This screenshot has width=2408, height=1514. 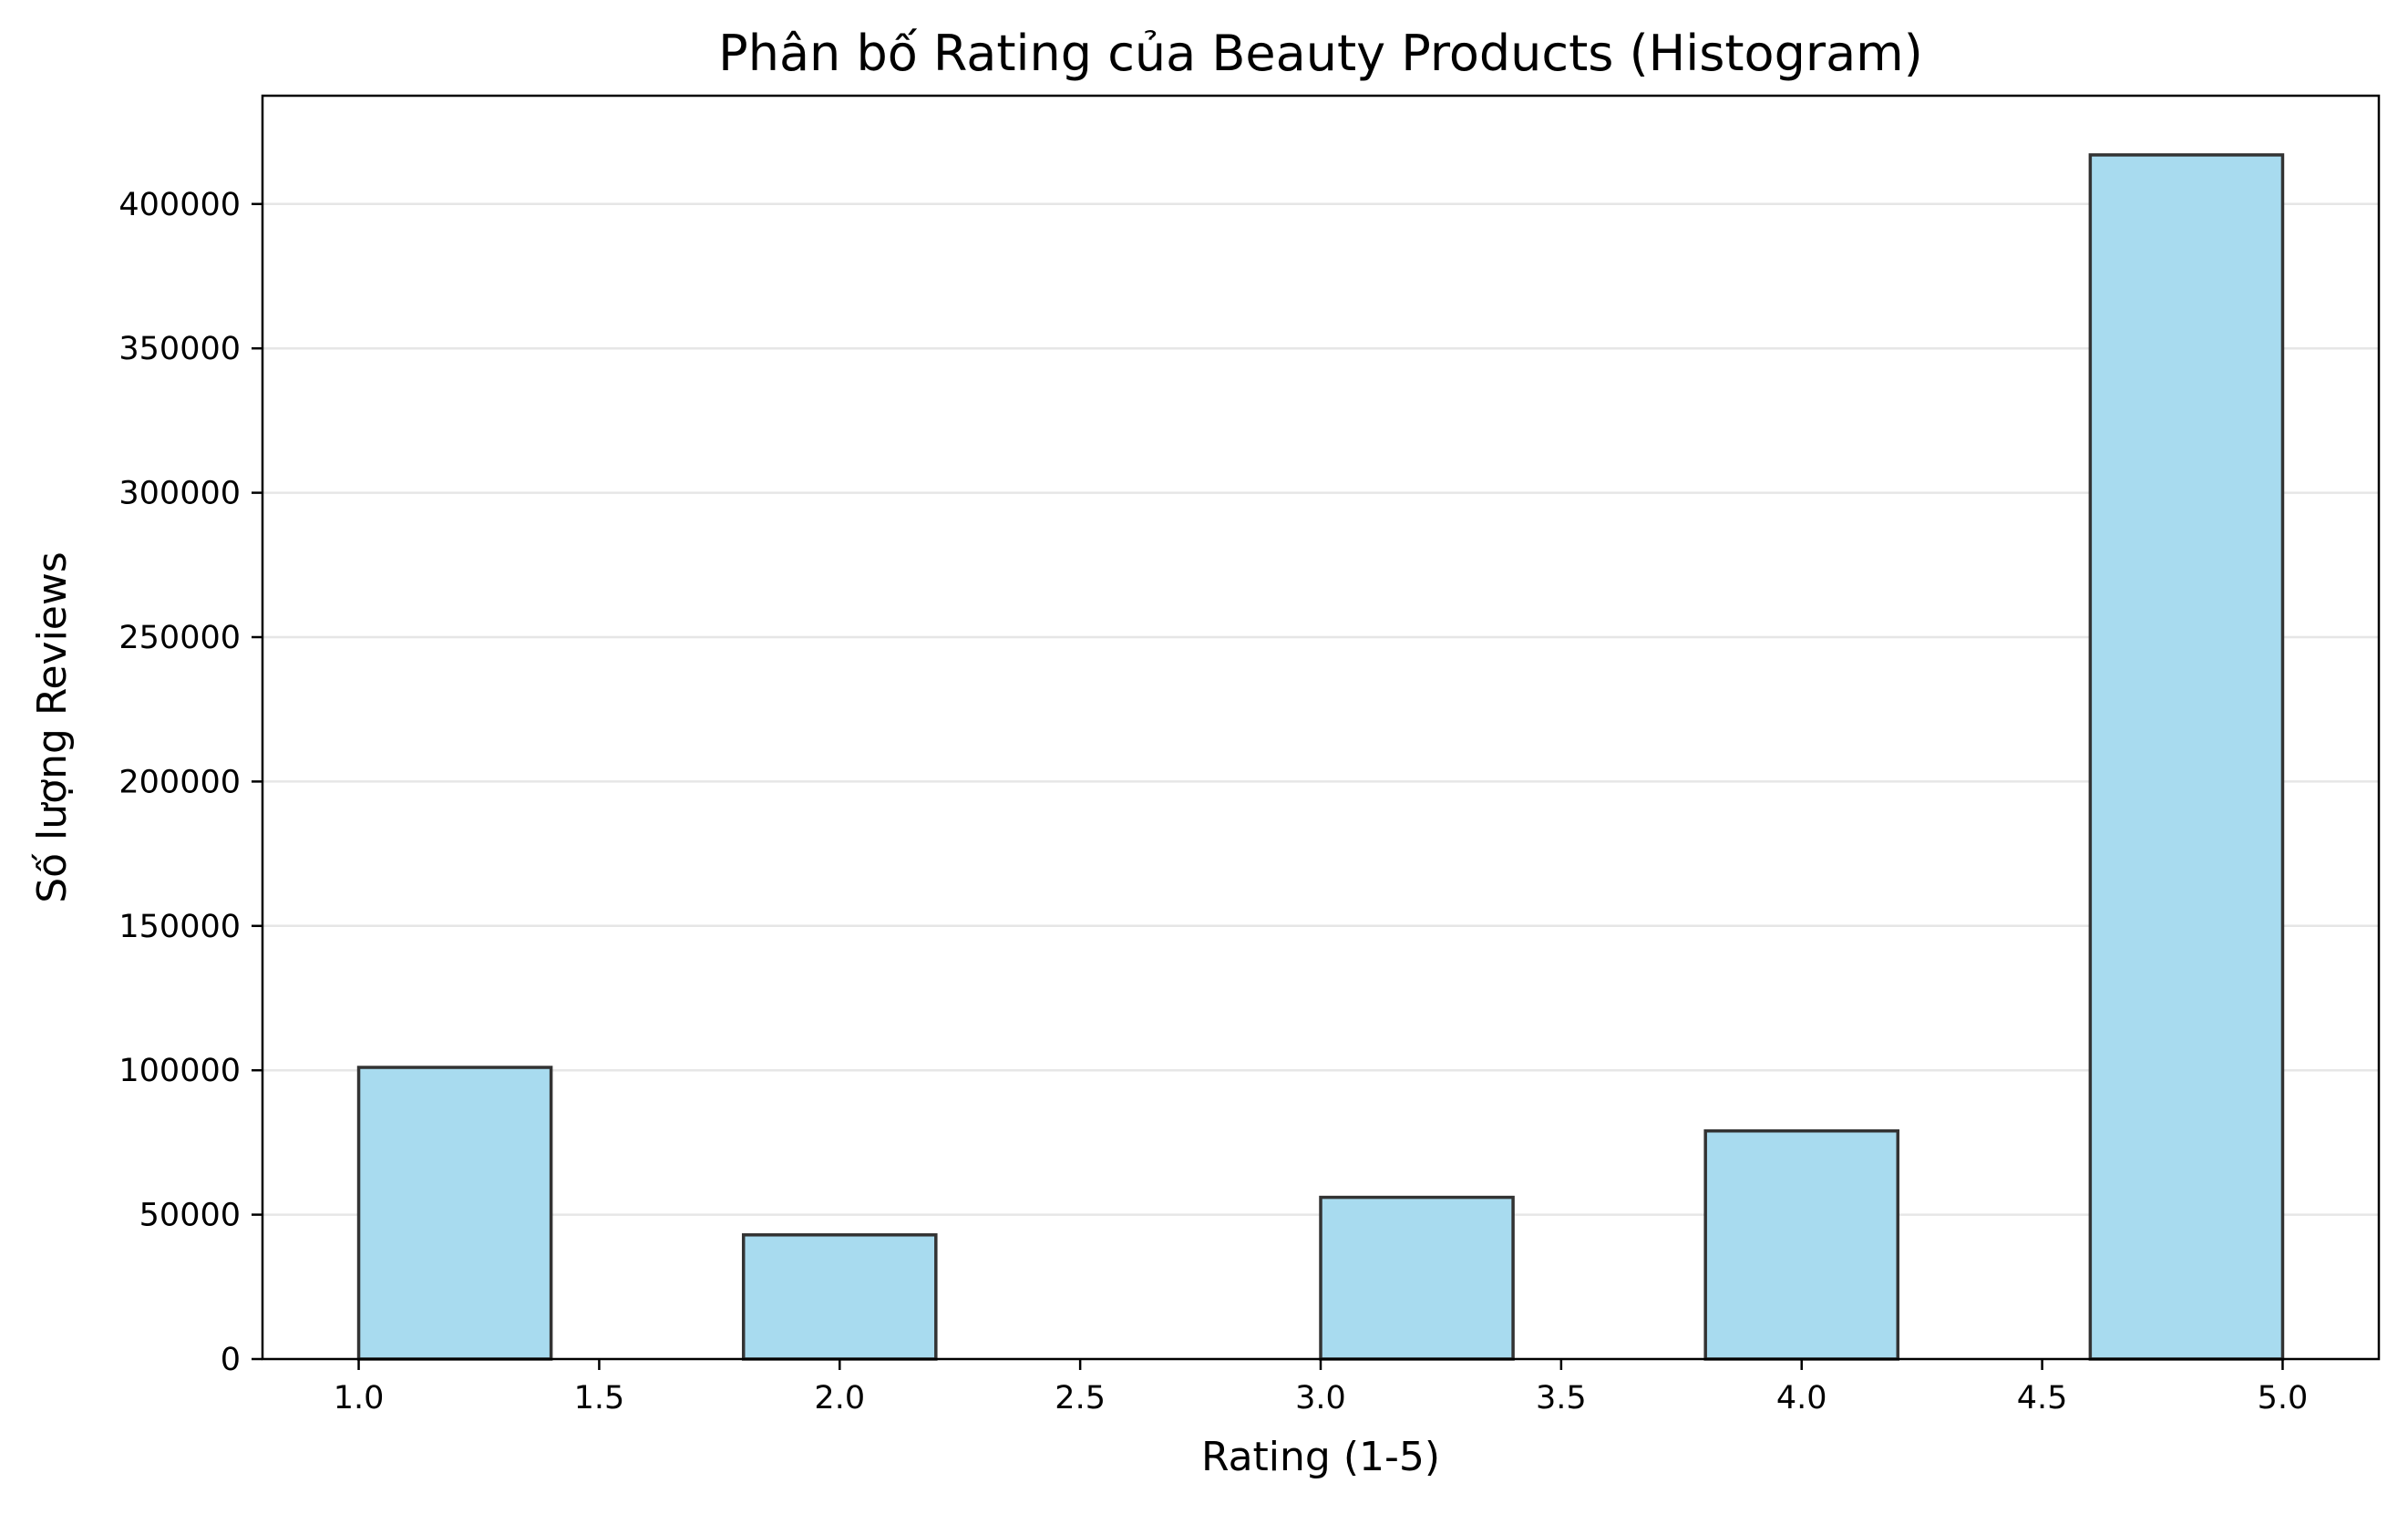 What do you see at coordinates (180, 494) in the screenshot?
I see `y-tick-label: 300000` at bounding box center [180, 494].